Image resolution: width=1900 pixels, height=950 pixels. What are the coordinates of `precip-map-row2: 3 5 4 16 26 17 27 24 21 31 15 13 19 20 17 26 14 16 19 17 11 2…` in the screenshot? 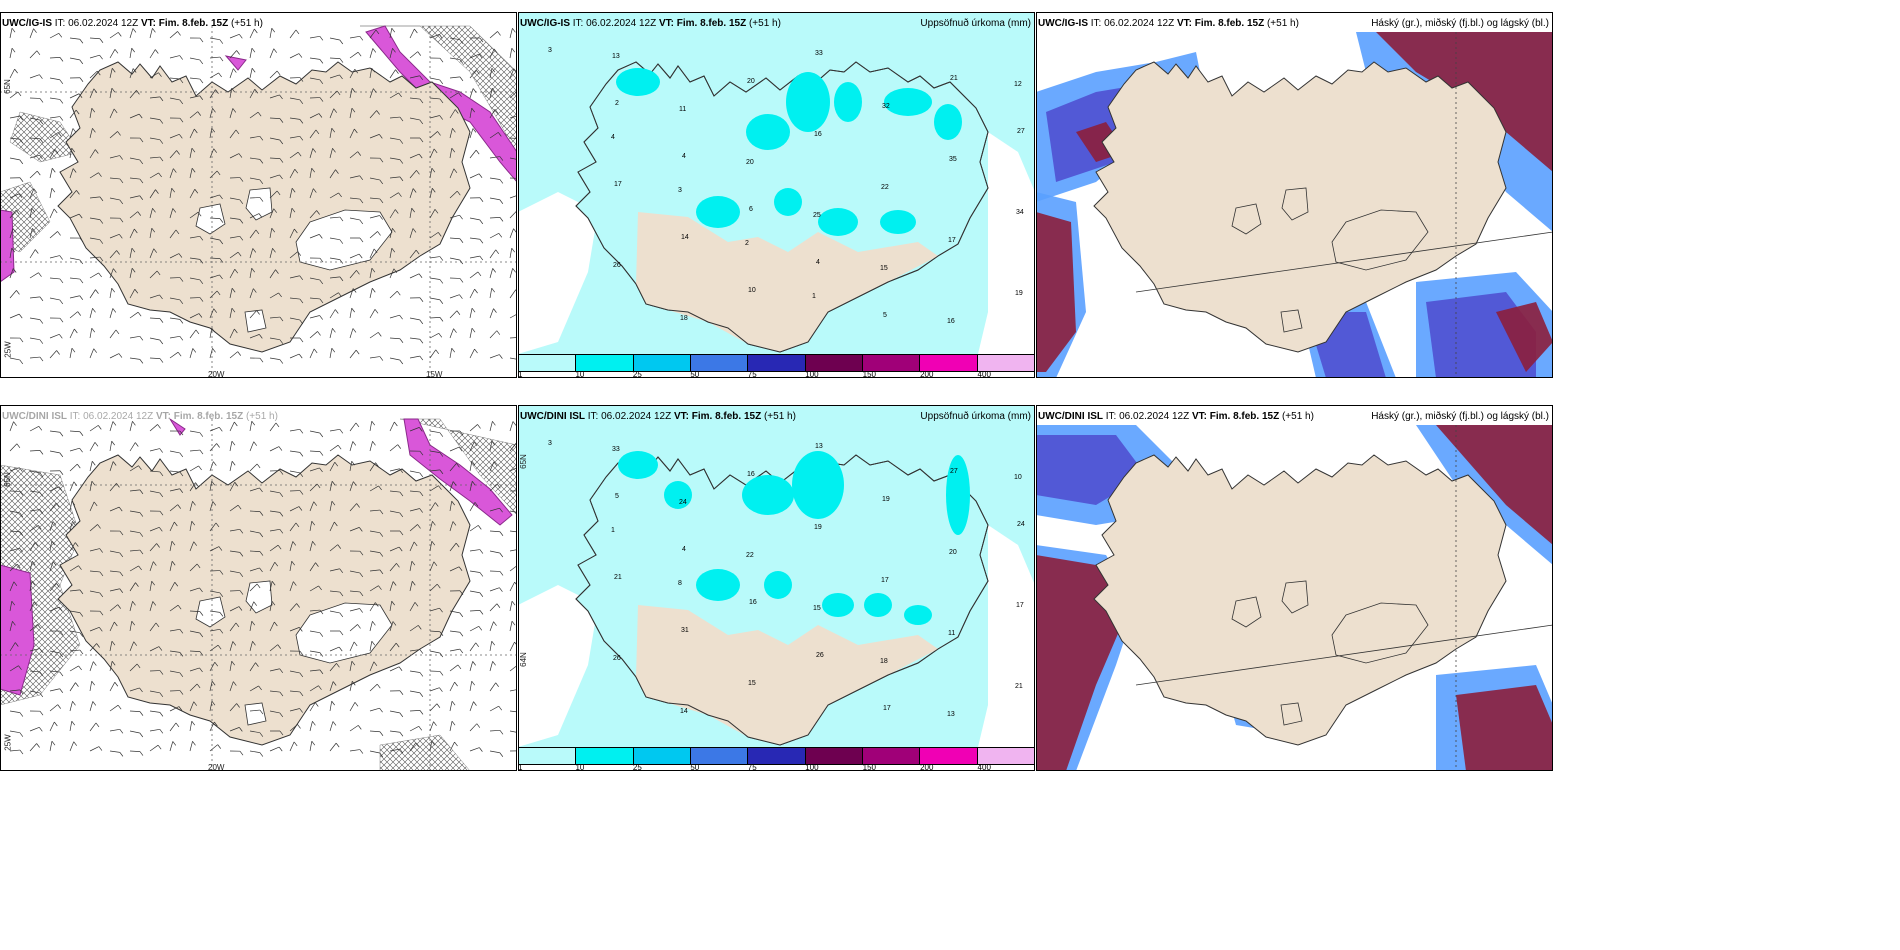 It's located at (776, 576).